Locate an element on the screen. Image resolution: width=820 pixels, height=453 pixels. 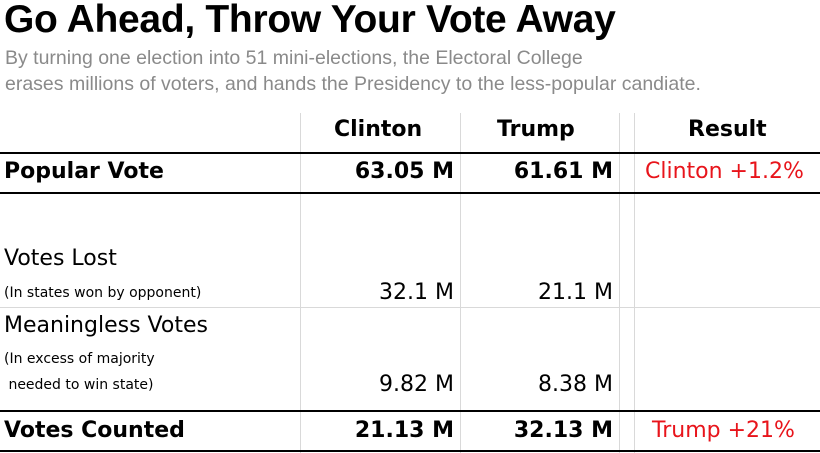
popular-vote-clinton: 63.05 M is located at coordinates (404, 171).